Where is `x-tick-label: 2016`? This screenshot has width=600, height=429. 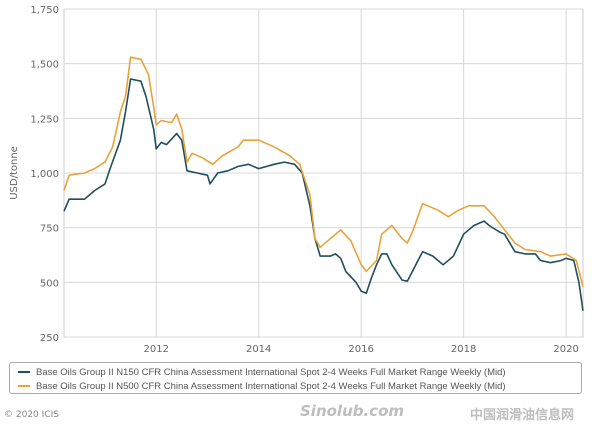 x-tick-label: 2016 is located at coordinates (360, 349).